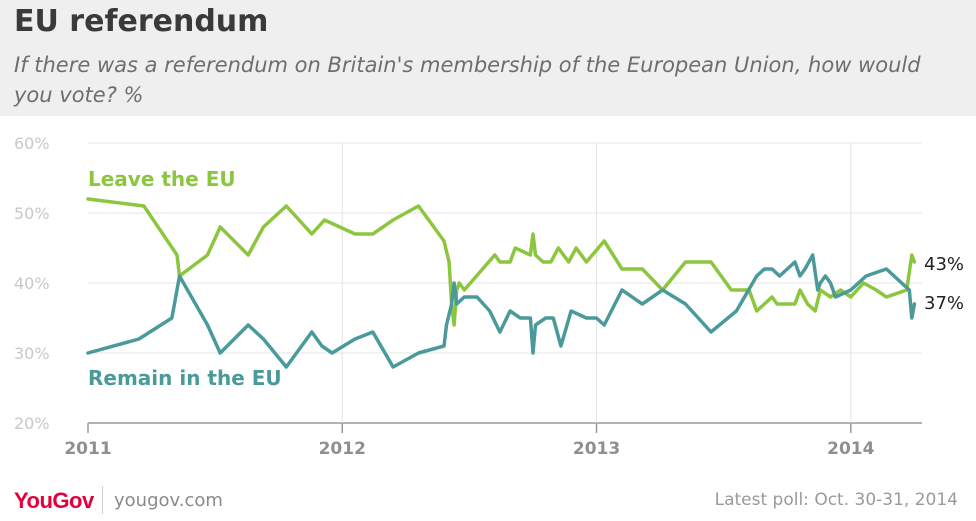 The image size is (976, 521). I want to click on y-tick-label: 20%, so click(32, 423).